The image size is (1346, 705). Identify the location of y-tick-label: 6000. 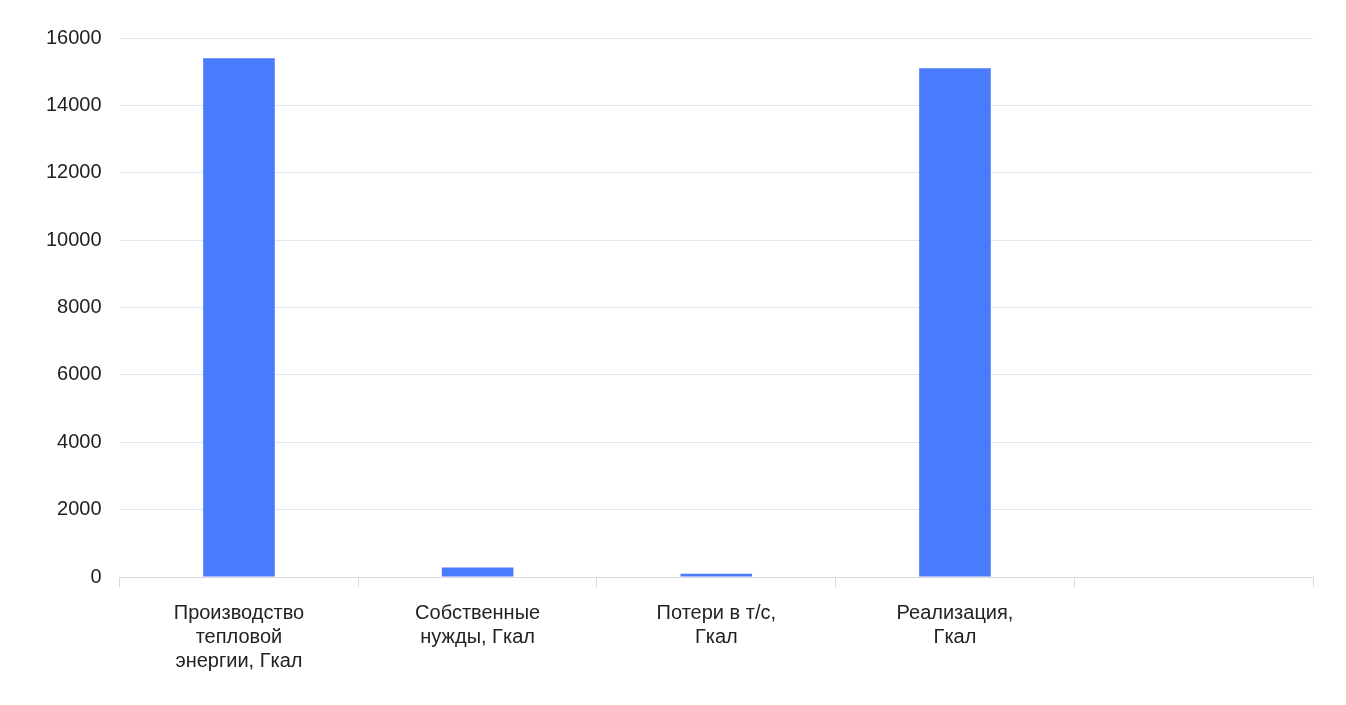
(79, 373).